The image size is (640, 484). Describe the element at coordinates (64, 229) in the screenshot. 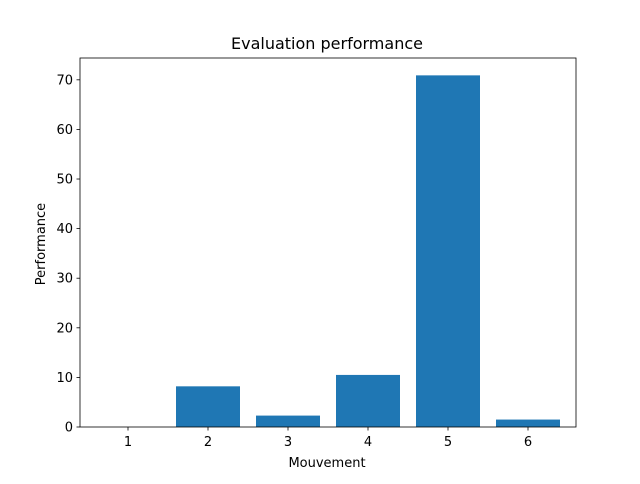

I see `y-tick-label-40: 40` at that location.